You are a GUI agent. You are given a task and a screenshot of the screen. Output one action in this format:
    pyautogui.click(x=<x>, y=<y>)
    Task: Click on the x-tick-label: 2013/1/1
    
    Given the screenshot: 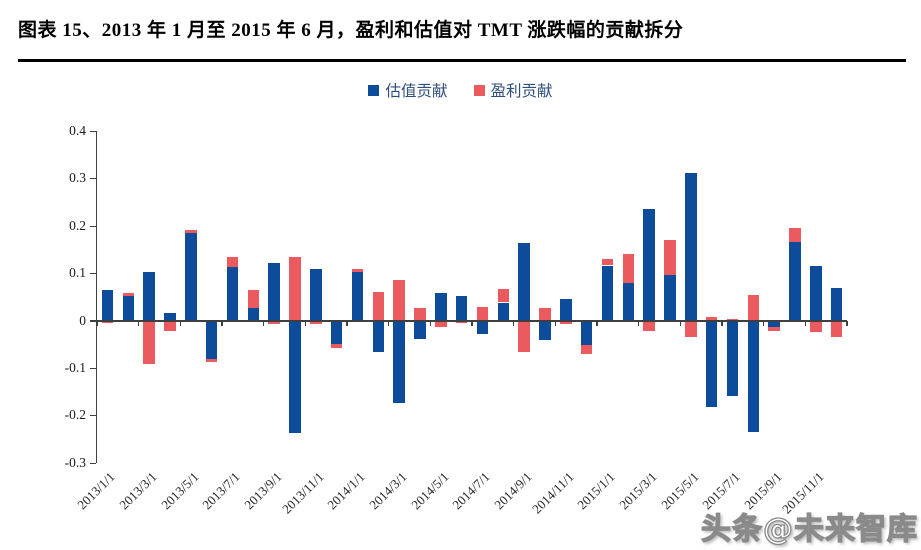 What is the action you would take?
    pyautogui.click(x=96, y=491)
    